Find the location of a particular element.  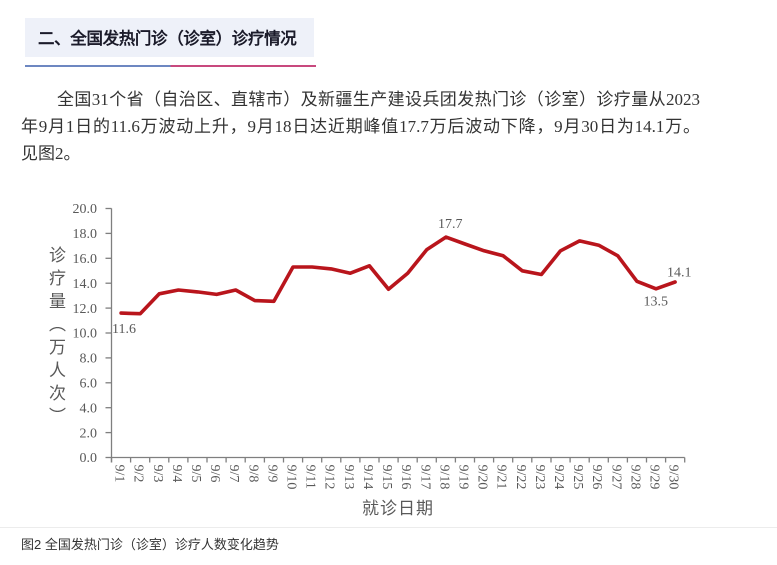

svg-text: 9/12 is located at coordinates (329, 477).